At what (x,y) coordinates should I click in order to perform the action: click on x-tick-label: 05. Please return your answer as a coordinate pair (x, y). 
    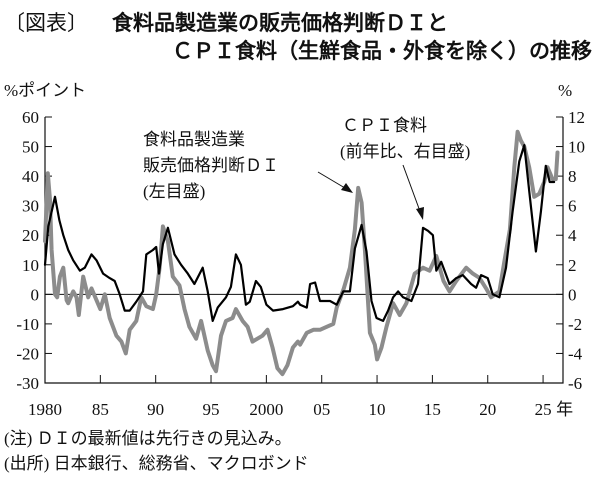
    Looking at the image, I should click on (321, 409).